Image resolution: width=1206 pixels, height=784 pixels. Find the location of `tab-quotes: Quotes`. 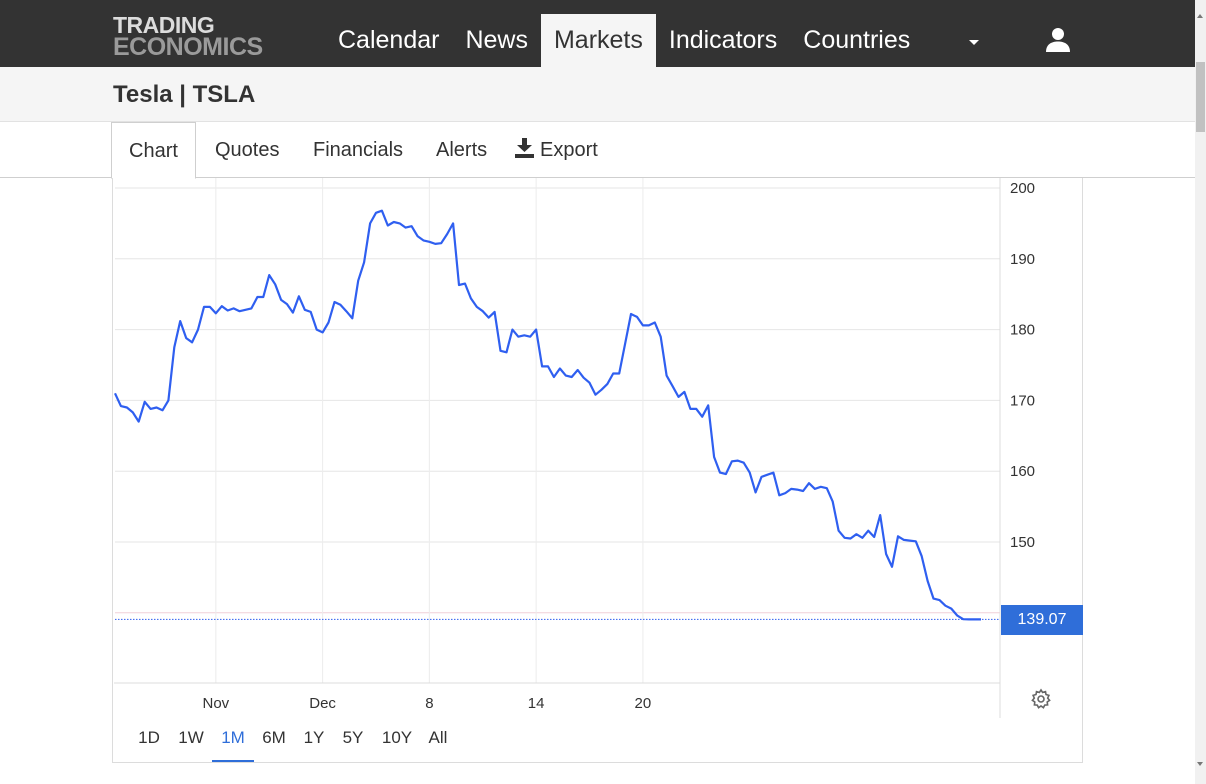

tab-quotes: Quotes is located at coordinates (247, 150).